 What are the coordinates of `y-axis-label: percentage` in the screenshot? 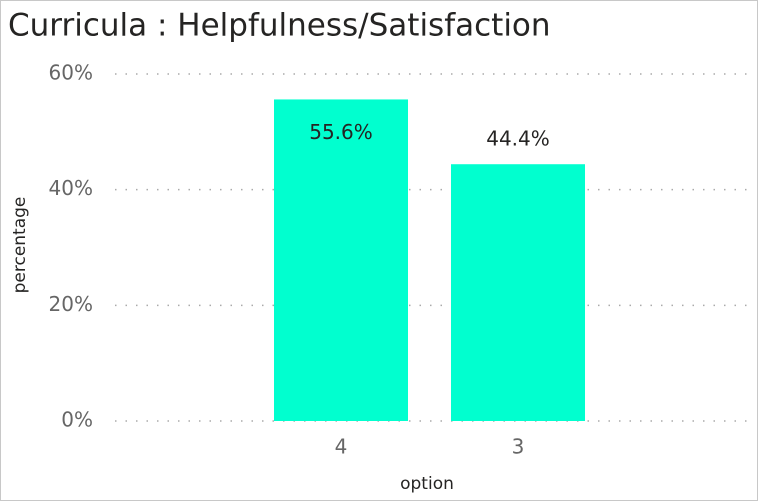 It's located at (20, 245).